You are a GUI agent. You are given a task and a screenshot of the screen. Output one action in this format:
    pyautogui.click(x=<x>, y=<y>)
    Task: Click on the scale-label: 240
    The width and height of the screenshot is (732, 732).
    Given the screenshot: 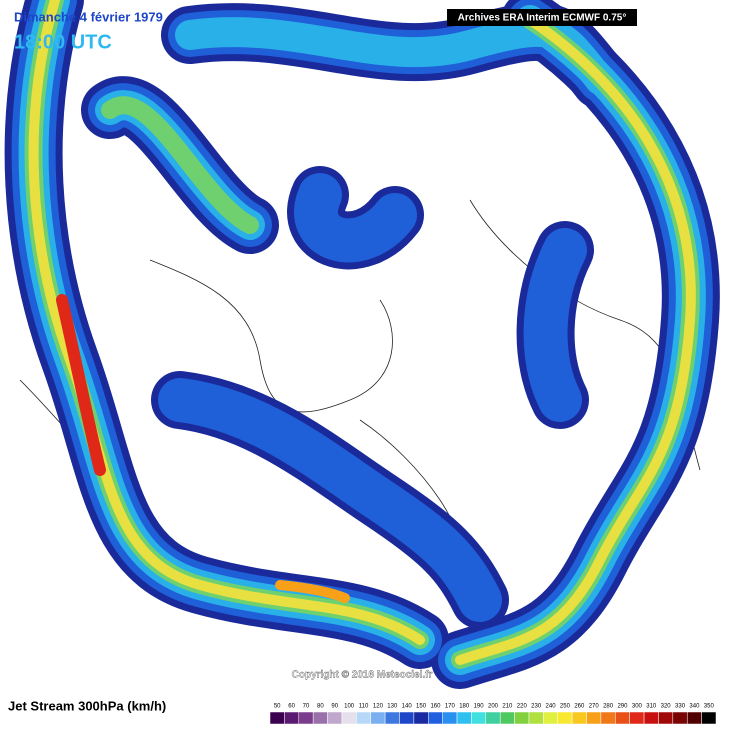 What is the action you would take?
    pyautogui.click(x=551, y=707)
    